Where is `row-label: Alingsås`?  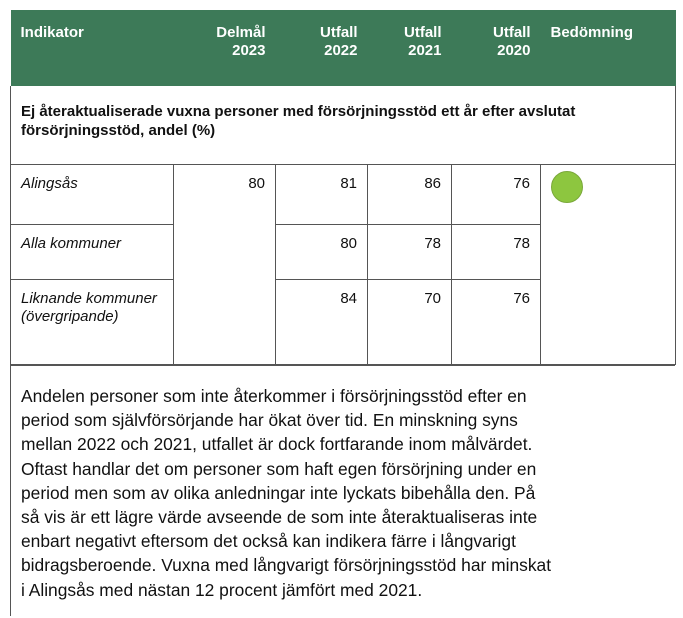 row-label: Alingsås is located at coordinates (92, 194).